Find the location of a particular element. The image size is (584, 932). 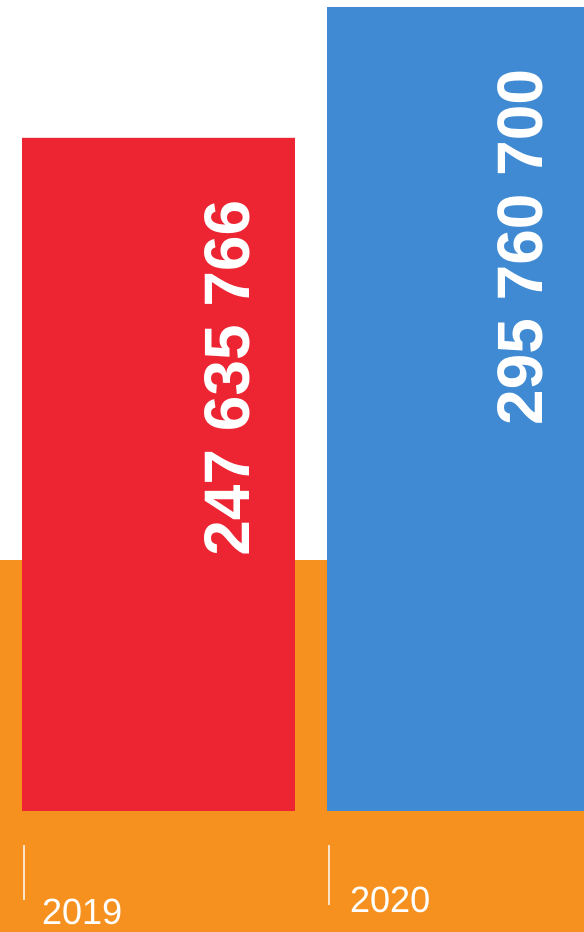

category-label: 2019 is located at coordinates (82, 911).